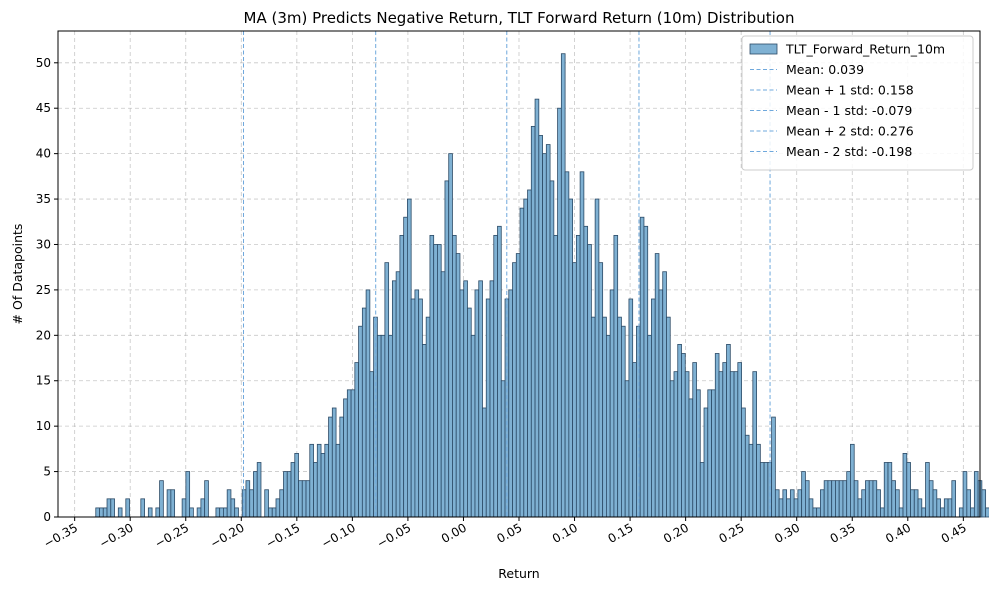 The height and width of the screenshot is (594, 989). I want to click on legend-entry-label: Mean - 2 std: -0.198, so click(849, 151).